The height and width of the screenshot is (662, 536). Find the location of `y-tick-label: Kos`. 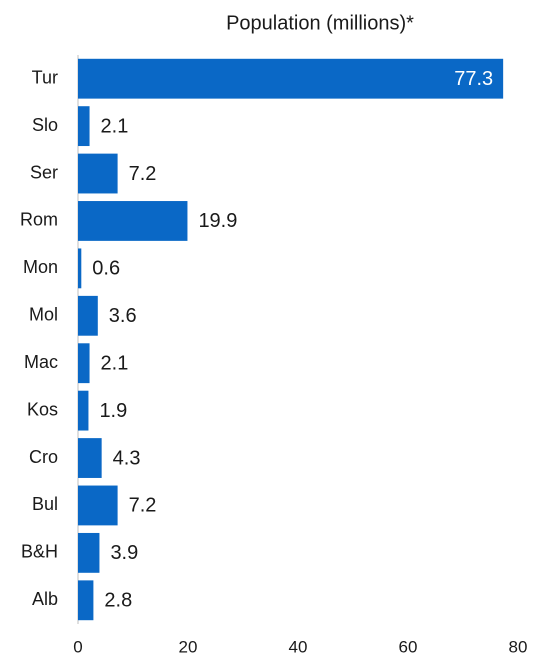

y-tick-label: Kos is located at coordinates (42, 409).